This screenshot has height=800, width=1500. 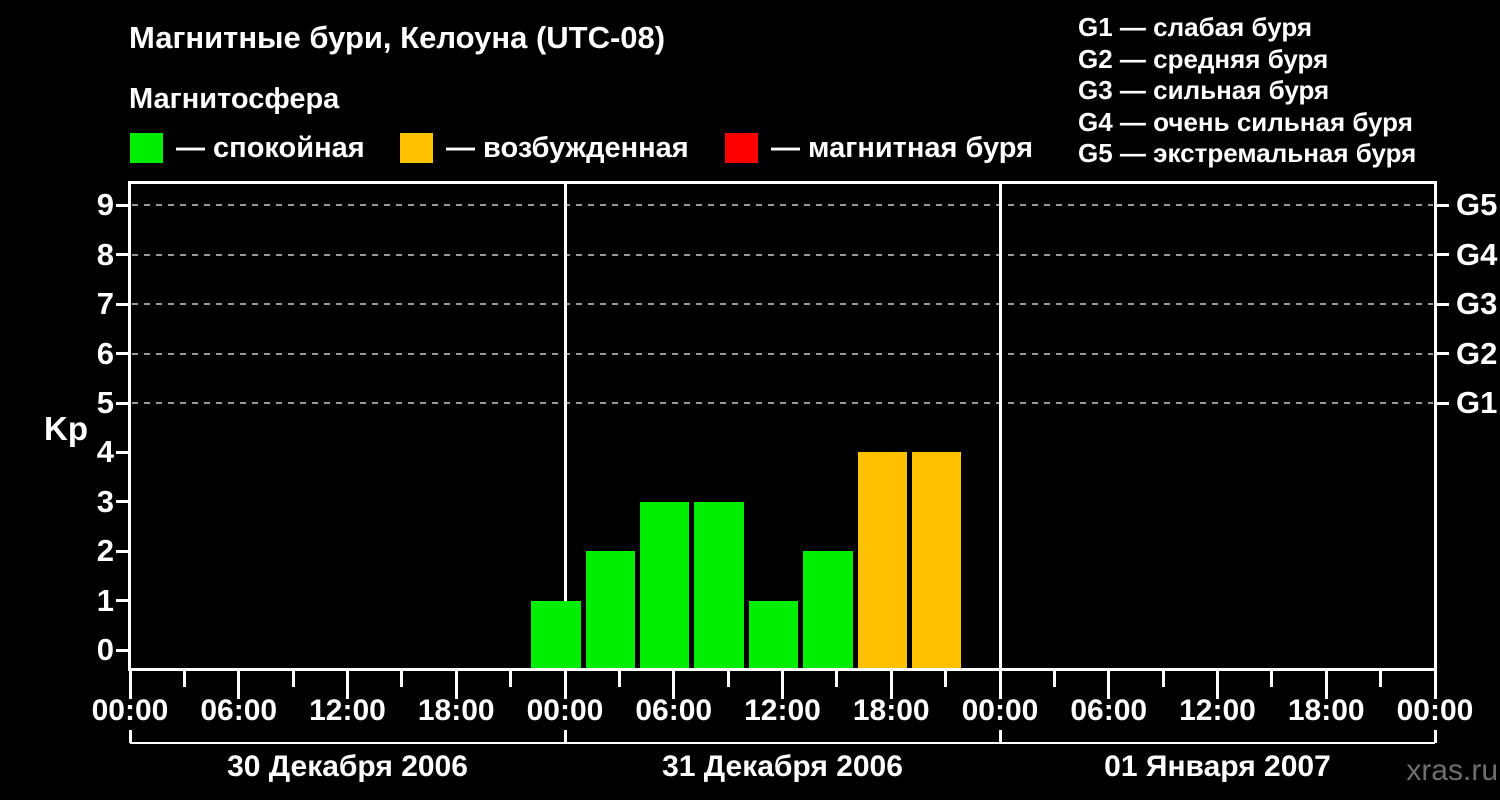 What do you see at coordinates (105, 452) in the screenshot?
I see `y-tick-label: 4` at bounding box center [105, 452].